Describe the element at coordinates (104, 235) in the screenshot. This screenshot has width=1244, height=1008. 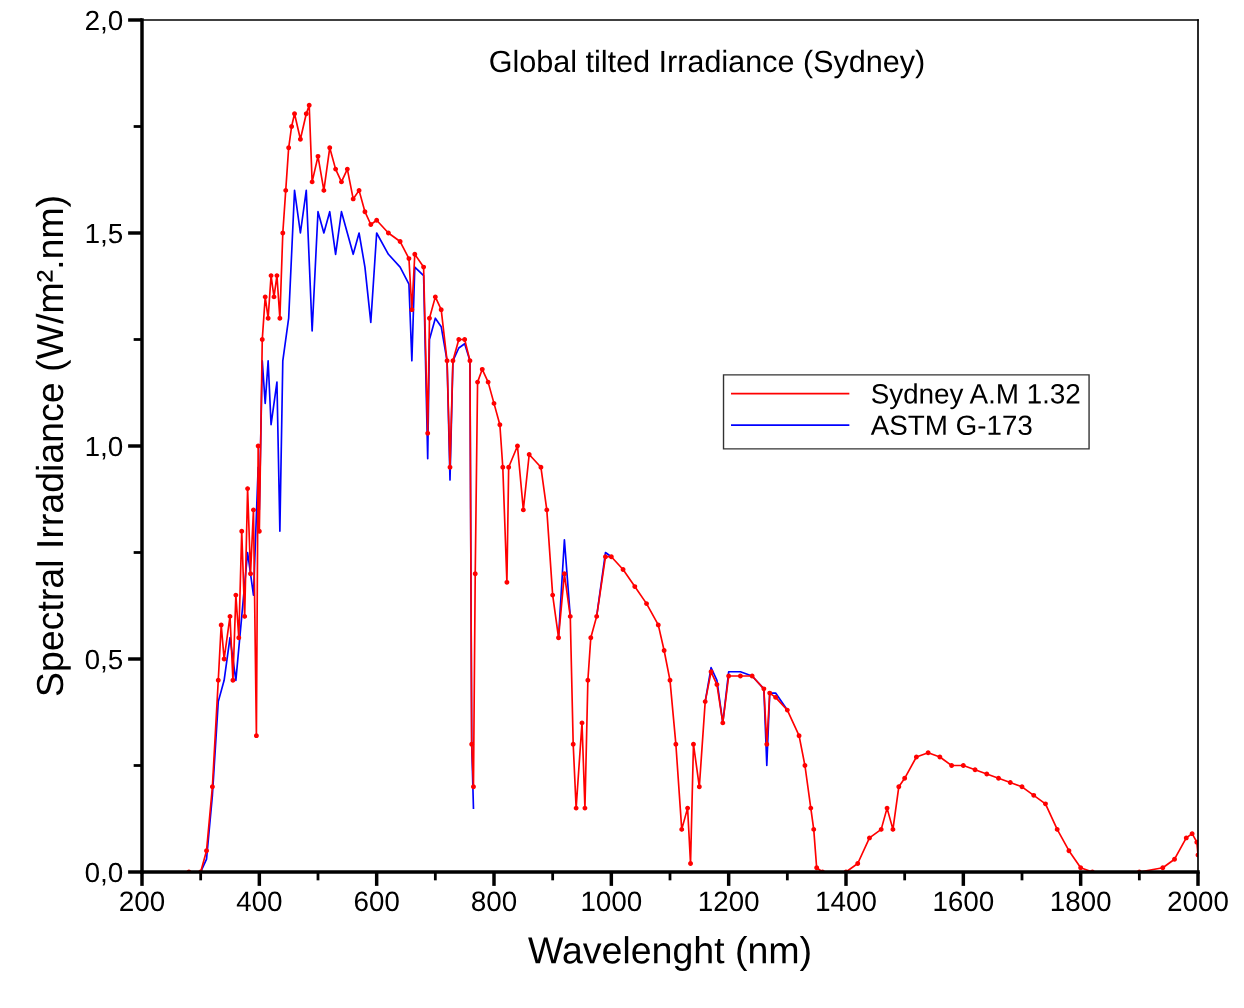
I see `y-tick-label: 1,5` at that location.